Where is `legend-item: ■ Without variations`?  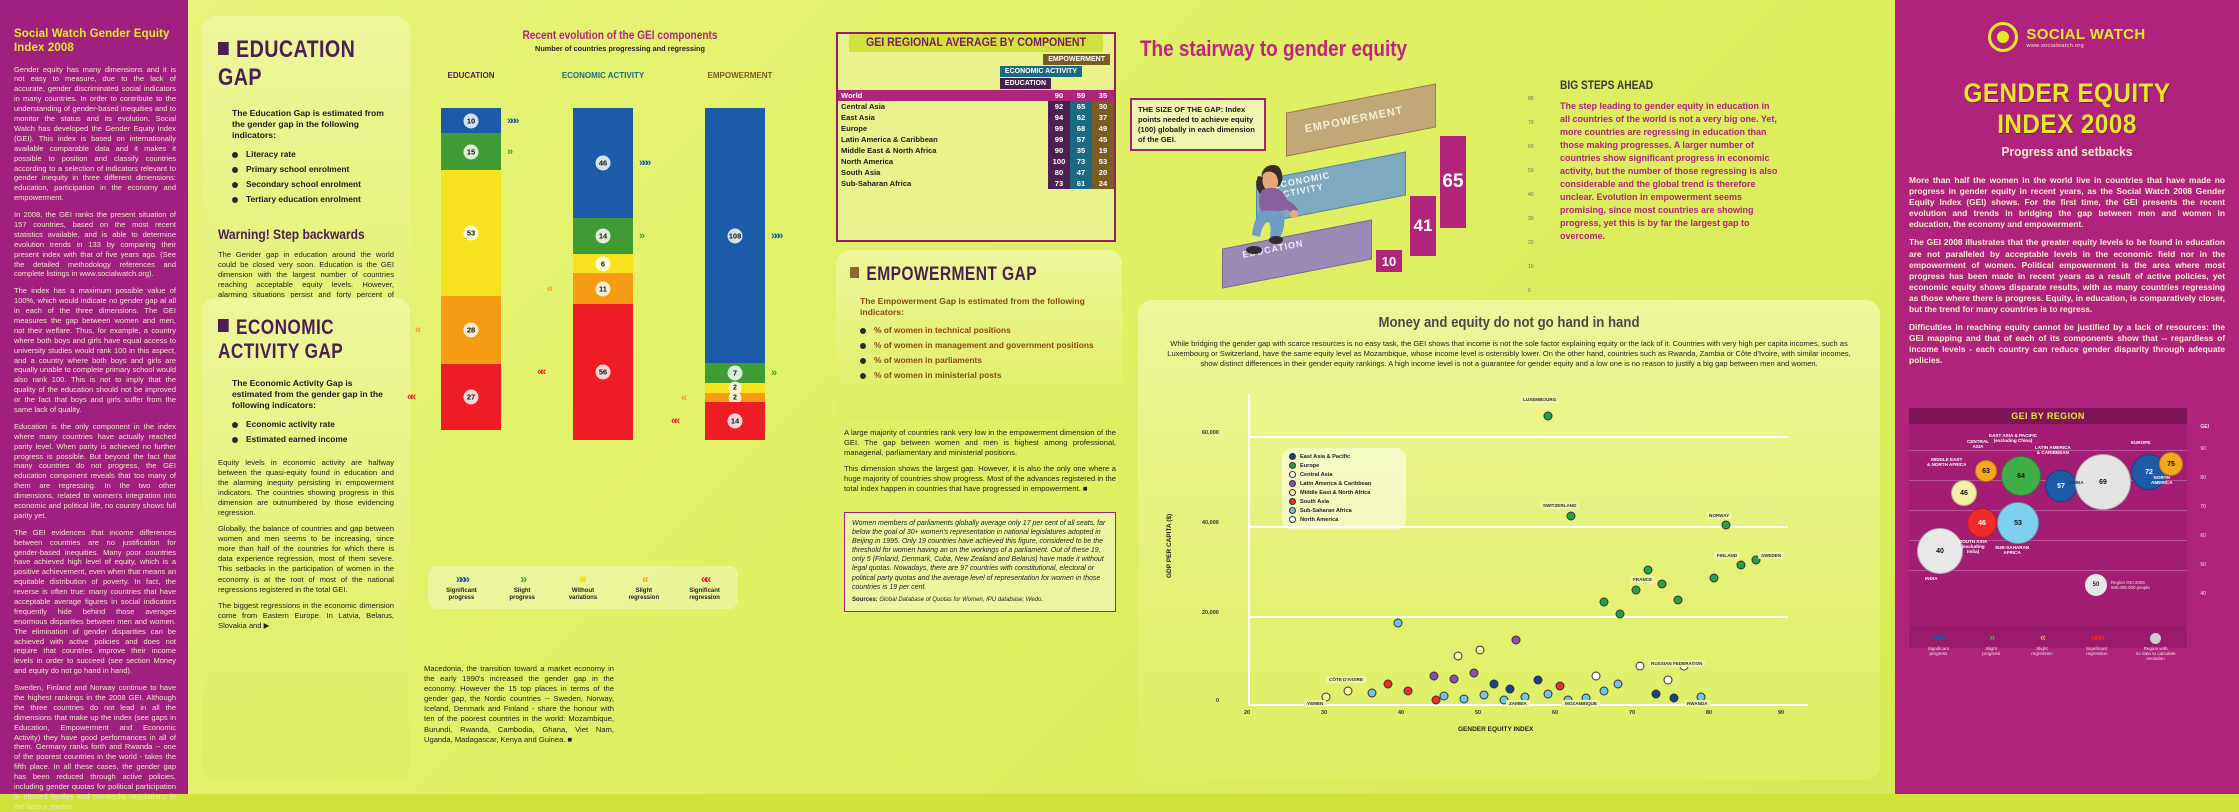 legend-item: ■ Without variations is located at coordinates (583, 587).